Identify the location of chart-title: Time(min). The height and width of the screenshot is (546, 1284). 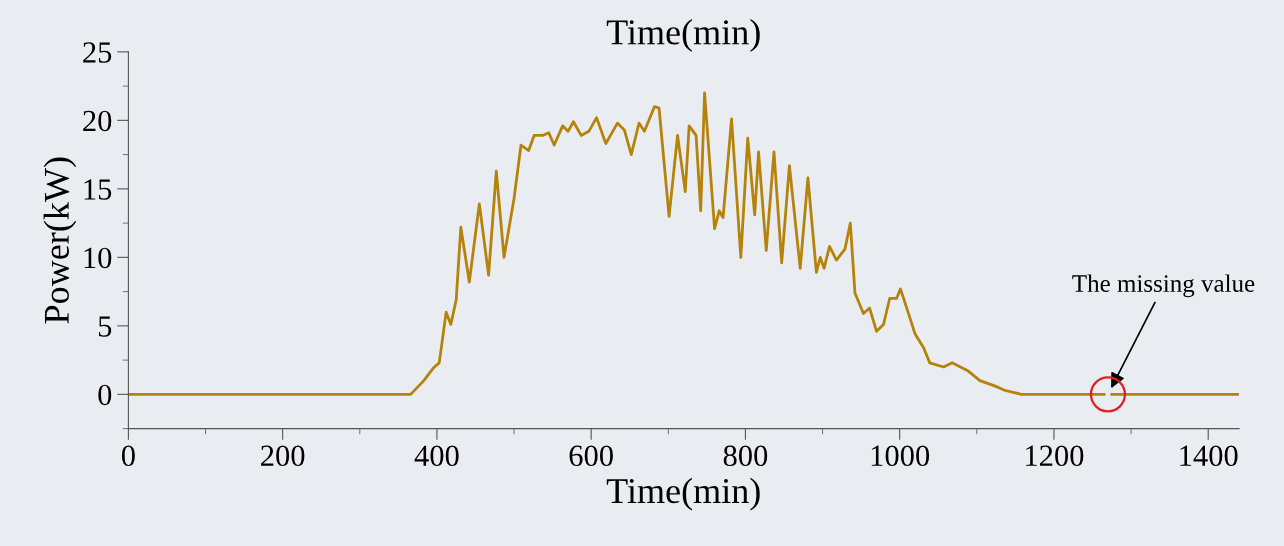
(683, 35).